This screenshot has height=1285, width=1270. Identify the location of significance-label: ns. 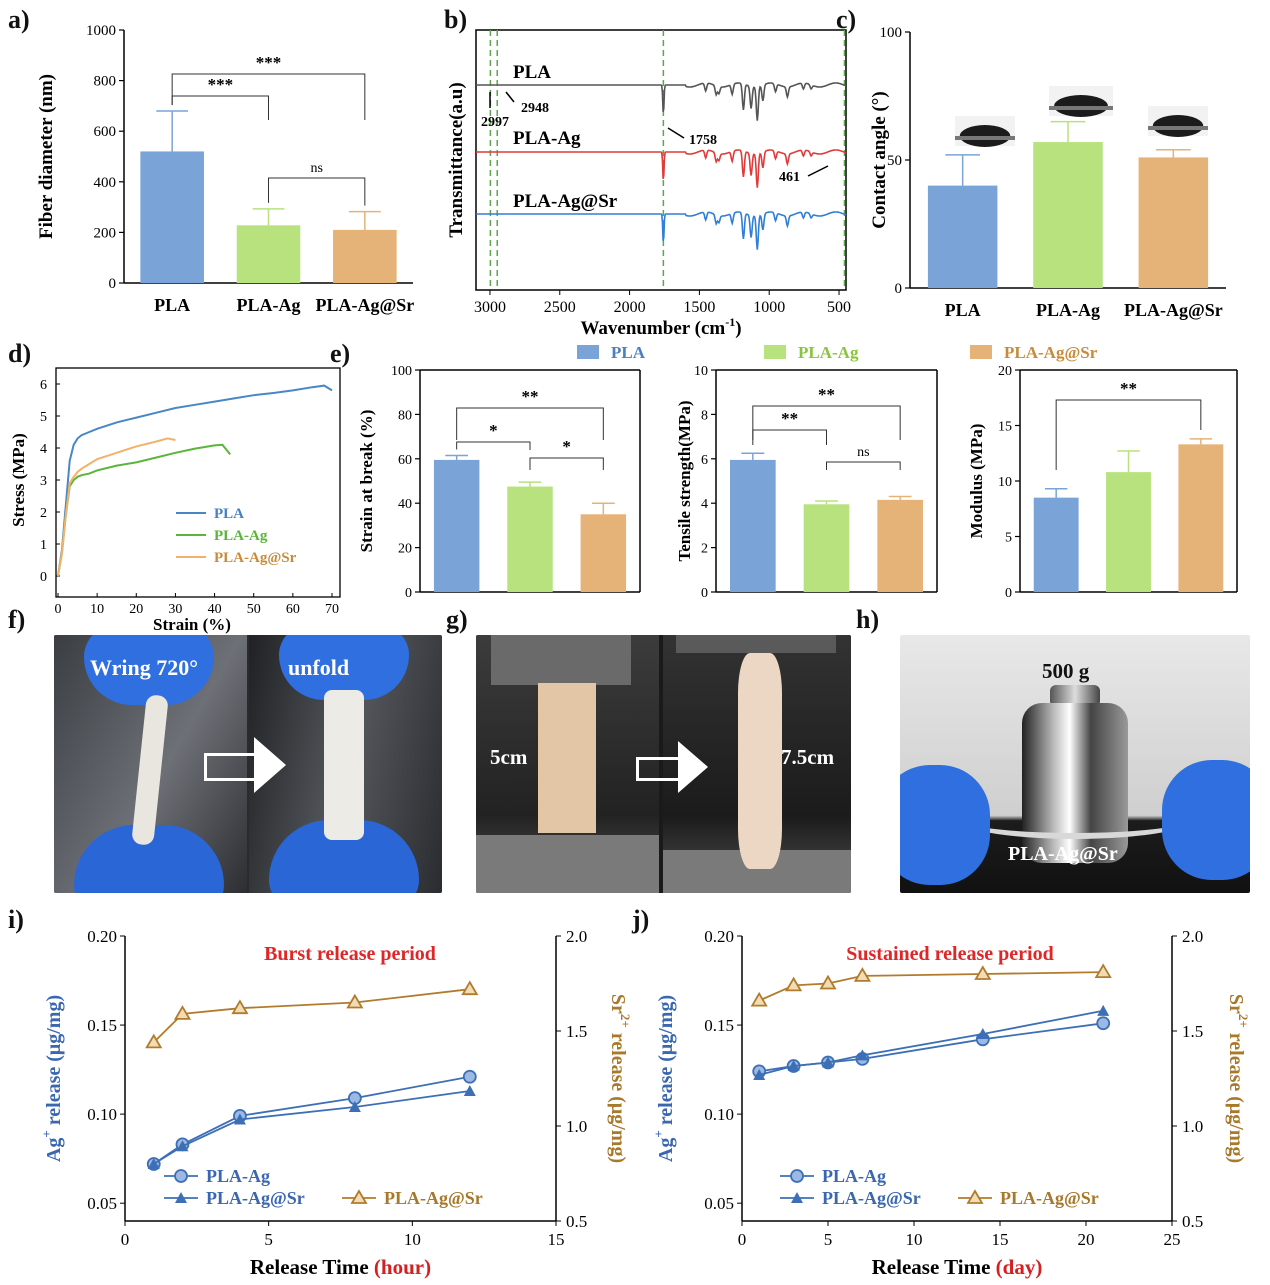
(863, 452).